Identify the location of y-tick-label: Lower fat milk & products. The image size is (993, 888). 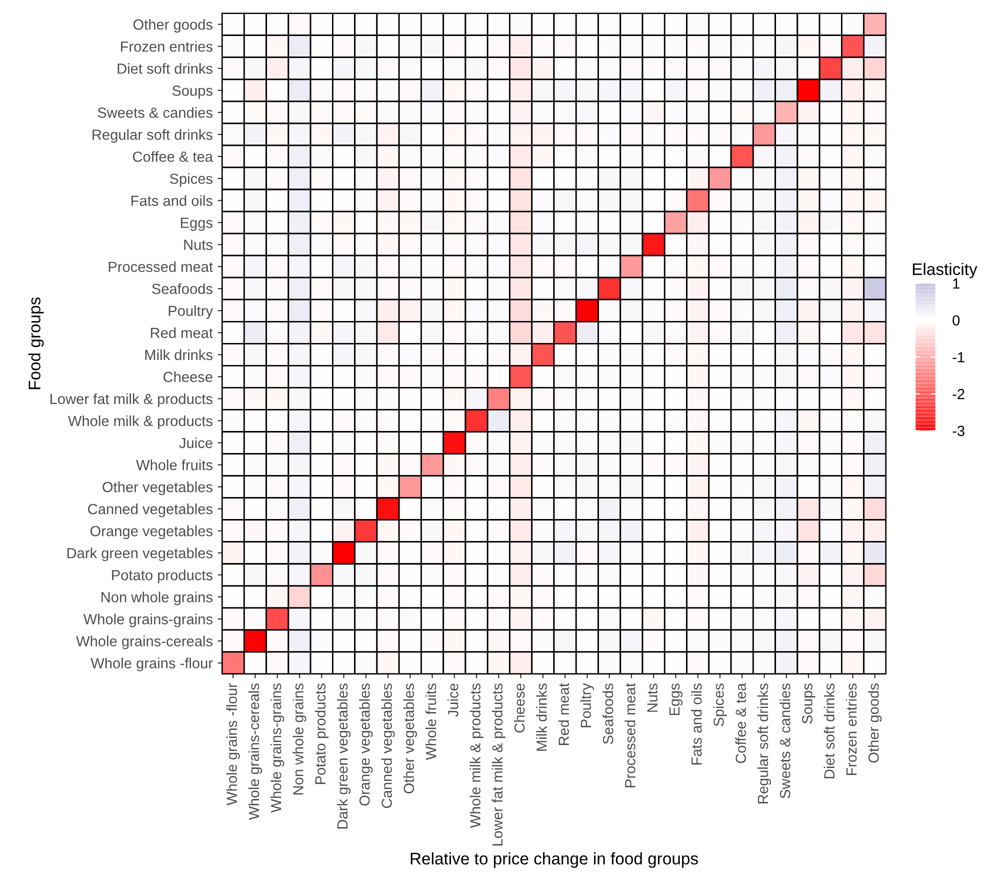
(131, 400).